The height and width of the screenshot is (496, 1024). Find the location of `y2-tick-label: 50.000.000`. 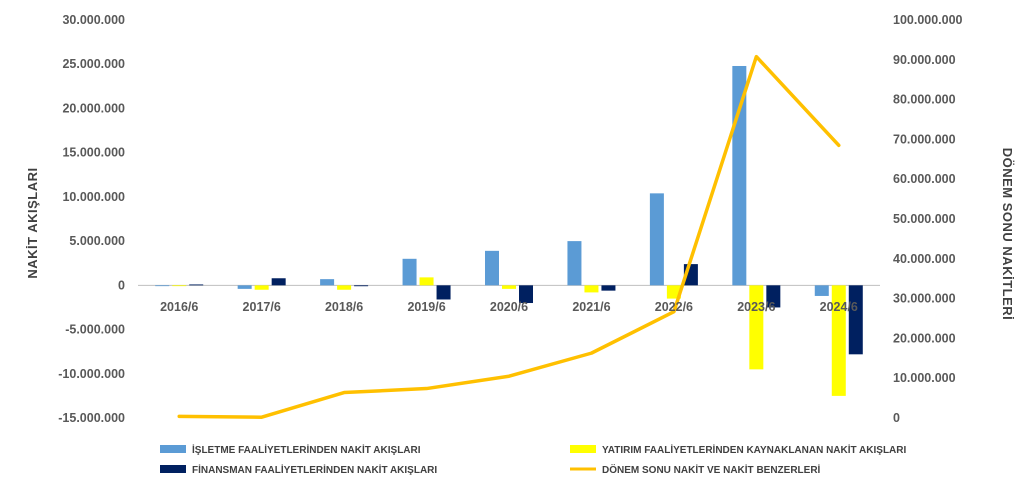

y2-tick-label: 50.000.000 is located at coordinates (924, 219).